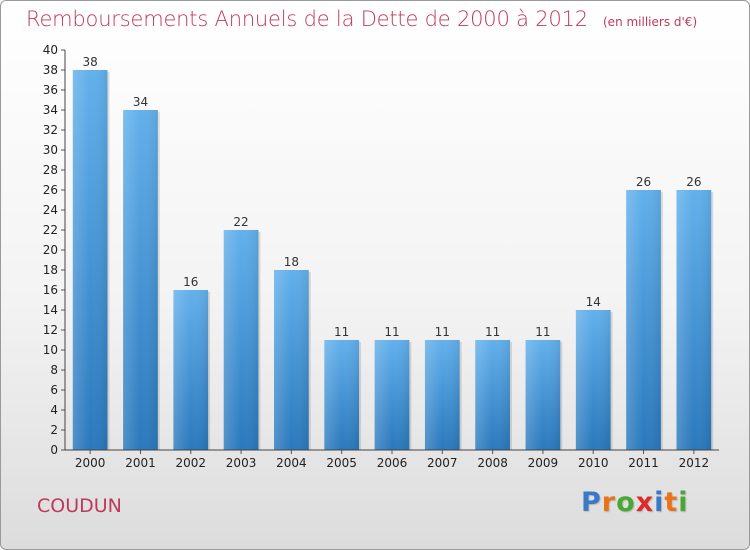 Image resolution: width=750 pixels, height=550 pixels. What do you see at coordinates (392, 463) in the screenshot?
I see `x-tick-label: 2006` at bounding box center [392, 463].